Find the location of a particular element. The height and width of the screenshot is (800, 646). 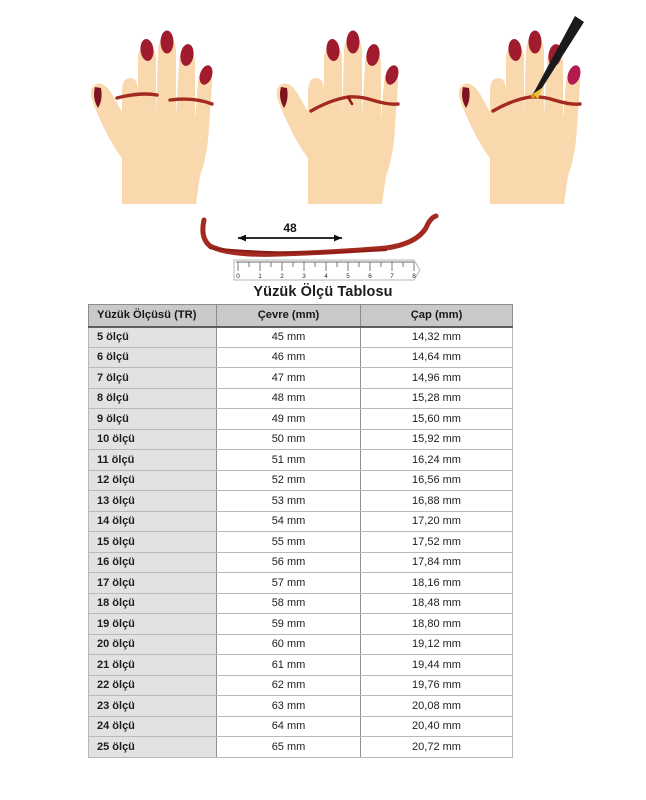

cell-diameter: 19,12 mm is located at coordinates (436, 644).